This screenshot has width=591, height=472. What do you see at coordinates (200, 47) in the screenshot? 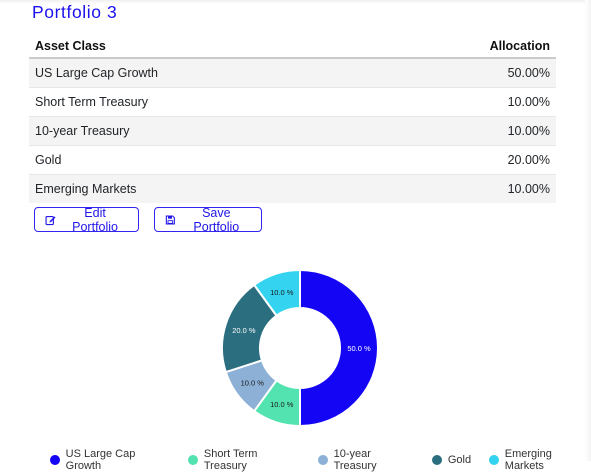
I see `asset-class-header: Asset Class` at bounding box center [200, 47].